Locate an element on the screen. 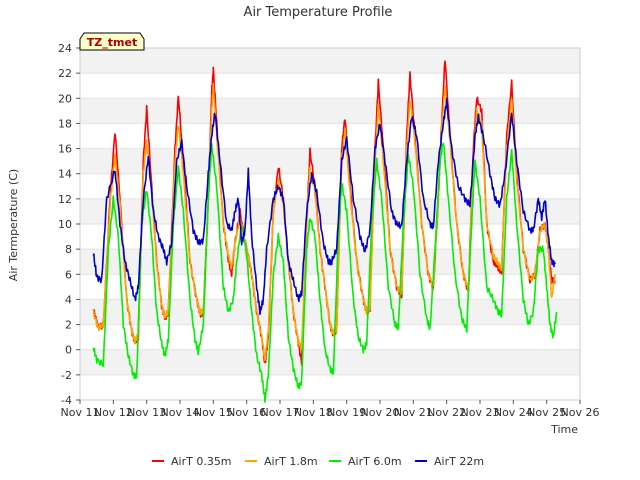  x-tick-label: Nov 22 is located at coordinates (446, 412).